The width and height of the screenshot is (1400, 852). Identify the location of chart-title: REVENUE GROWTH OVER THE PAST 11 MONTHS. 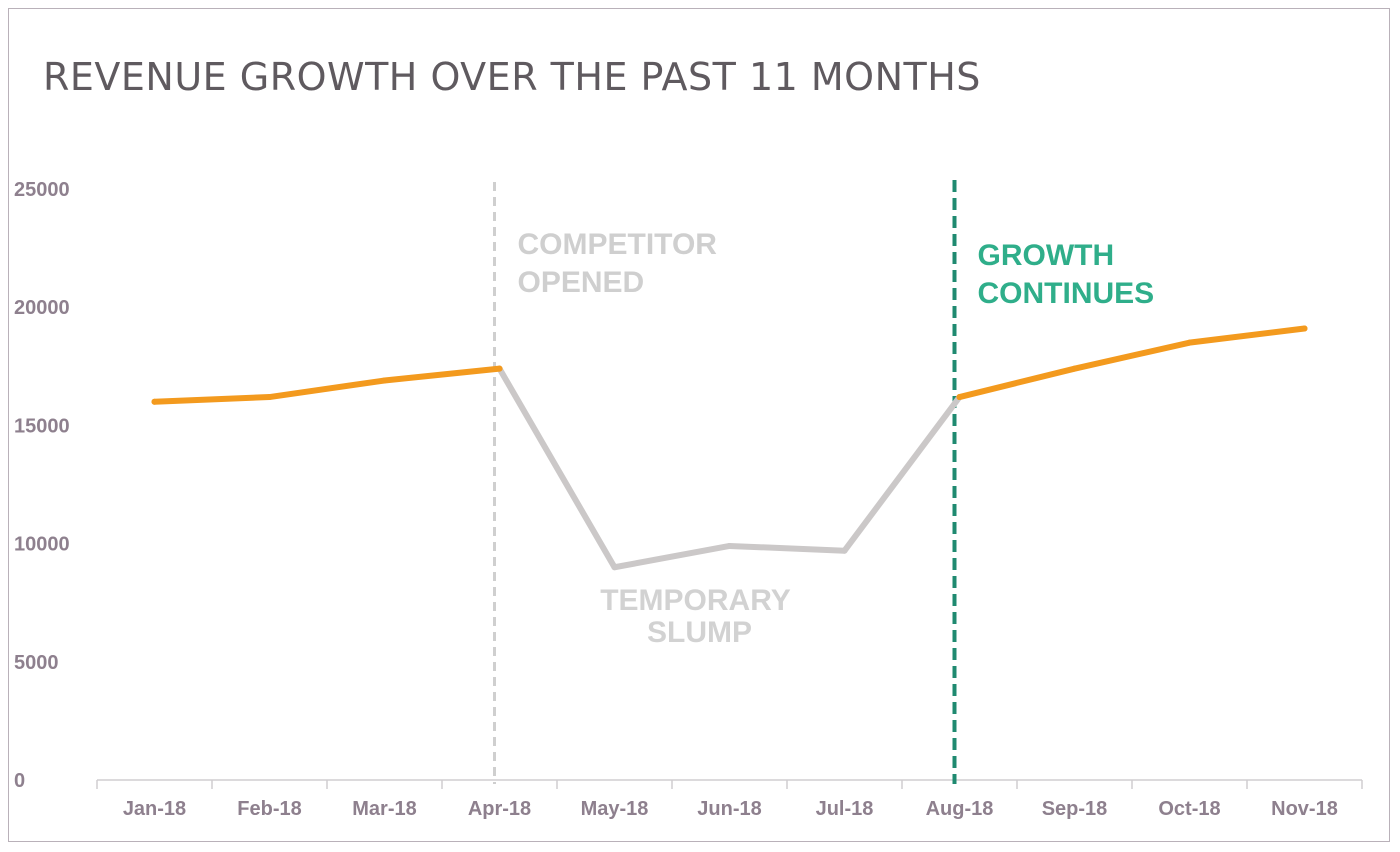
(512, 77).